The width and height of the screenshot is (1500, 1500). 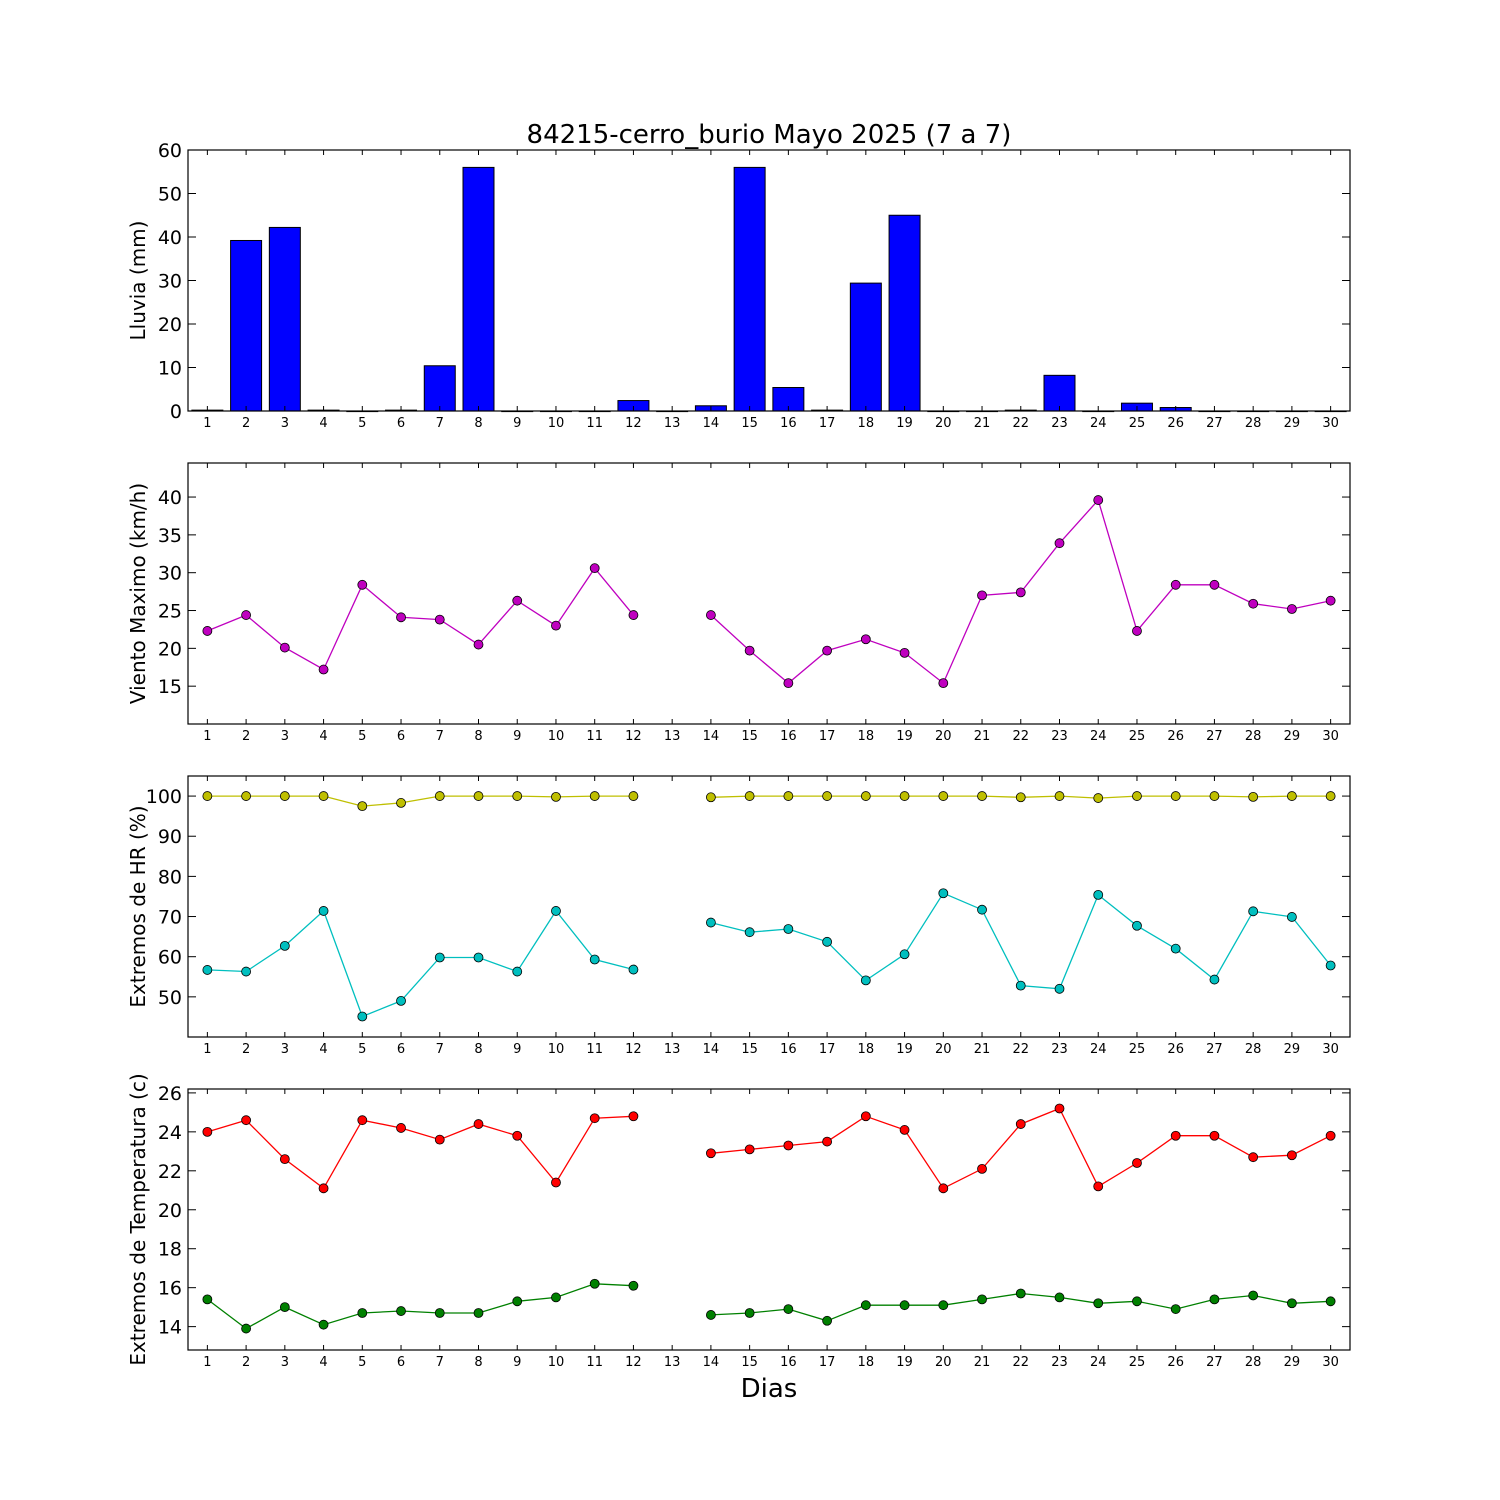 What do you see at coordinates (1098, 423) in the screenshot?
I see `x-tick-label: 24` at bounding box center [1098, 423].